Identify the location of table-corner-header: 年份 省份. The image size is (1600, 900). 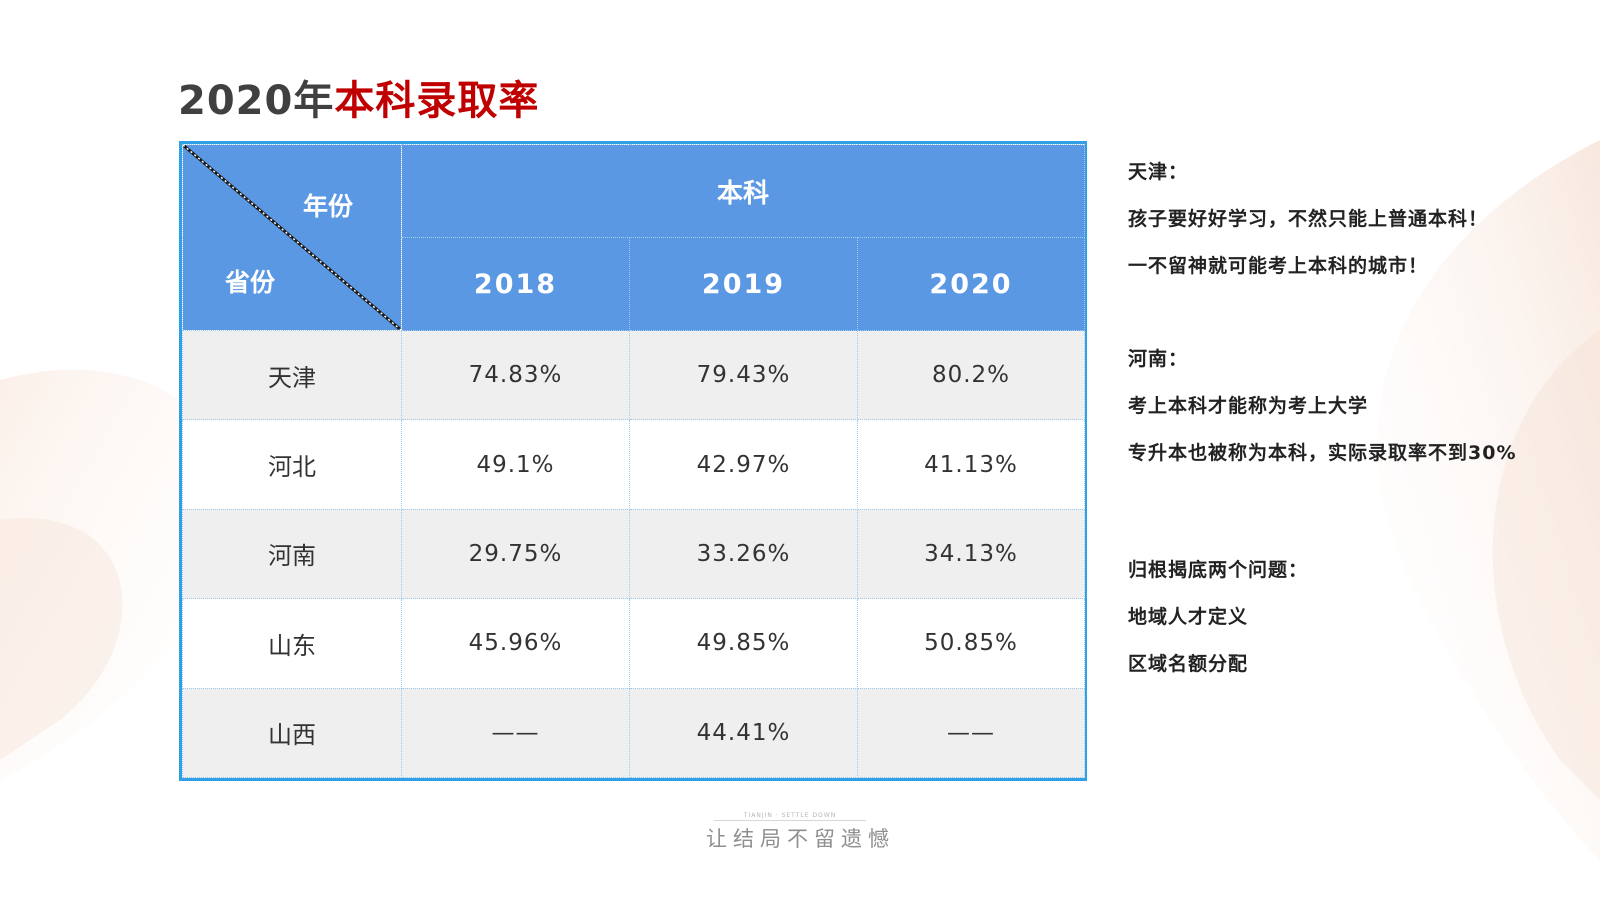
(292, 237).